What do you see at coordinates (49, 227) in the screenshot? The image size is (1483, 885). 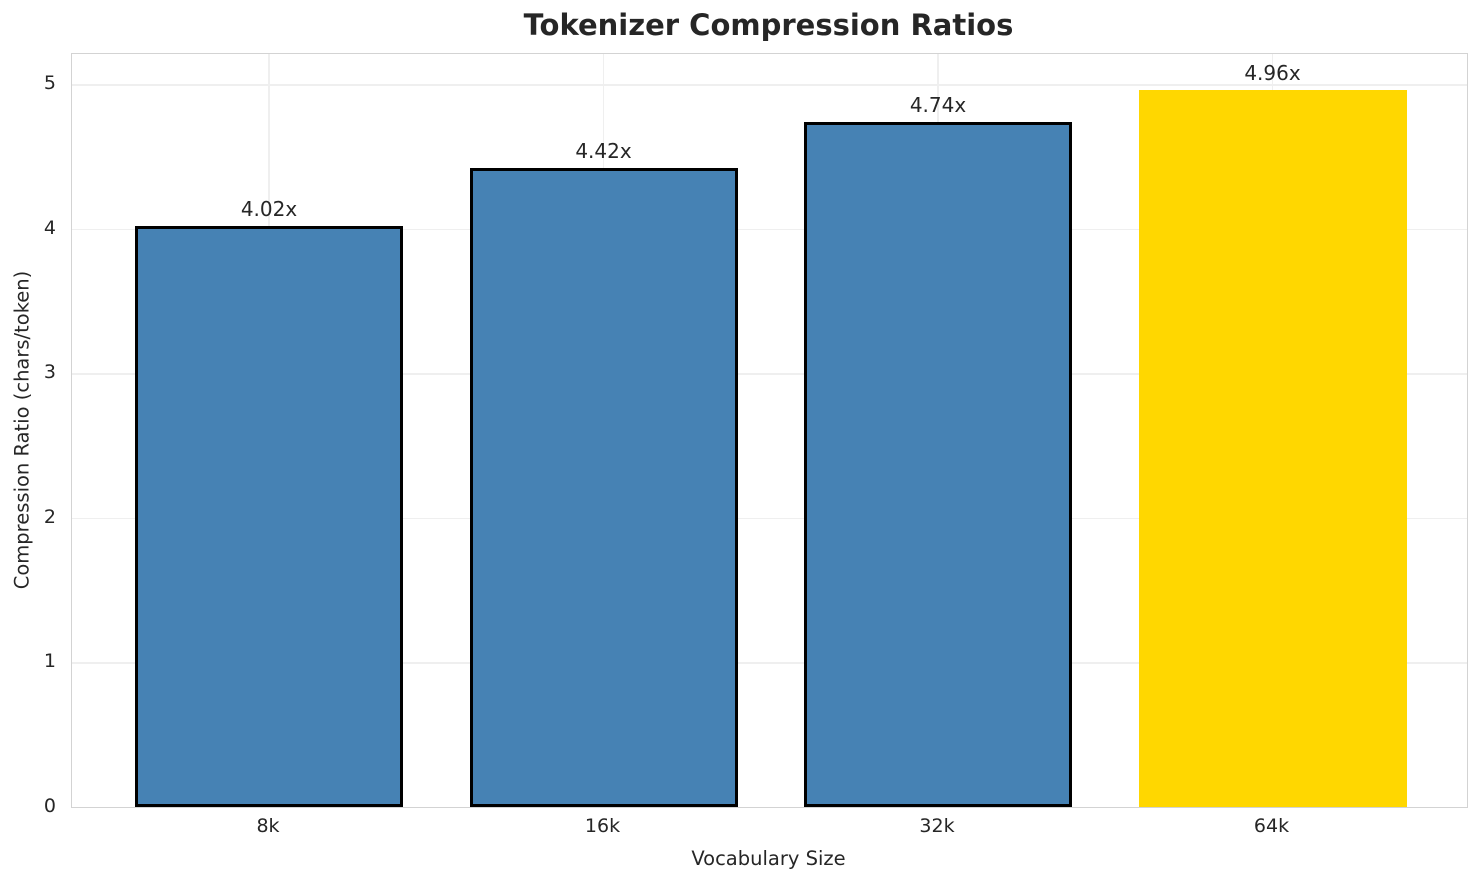 I see `y-tick-label: 4` at bounding box center [49, 227].